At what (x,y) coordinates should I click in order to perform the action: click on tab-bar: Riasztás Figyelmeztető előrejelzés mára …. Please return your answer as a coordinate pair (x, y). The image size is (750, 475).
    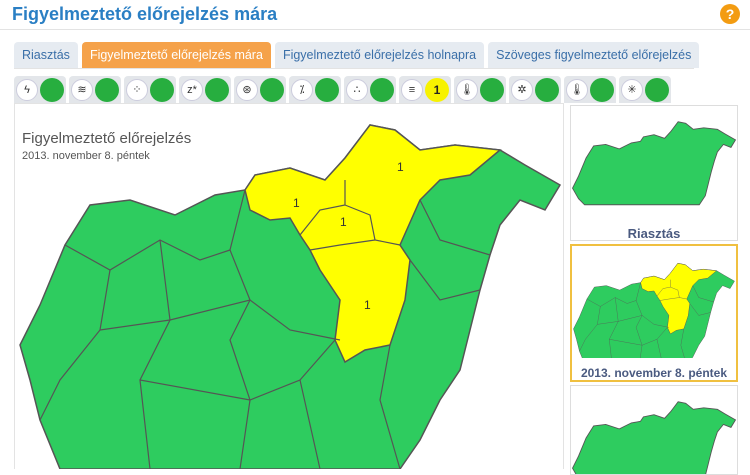
    Looking at the image, I should click on (357, 55).